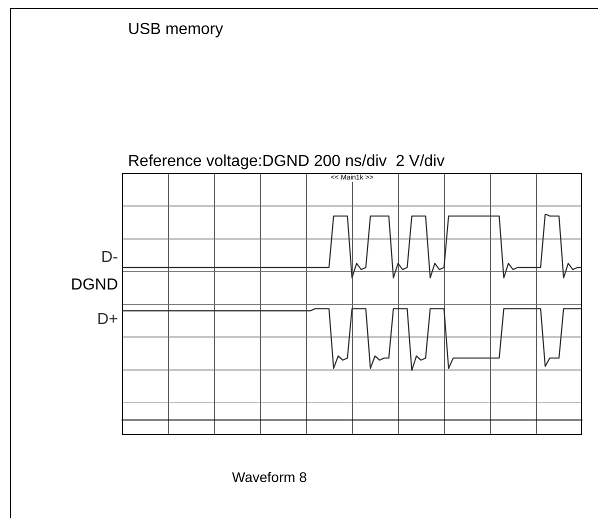 This screenshot has width=598, height=518. I want to click on text: Waveform 8, so click(270, 477).